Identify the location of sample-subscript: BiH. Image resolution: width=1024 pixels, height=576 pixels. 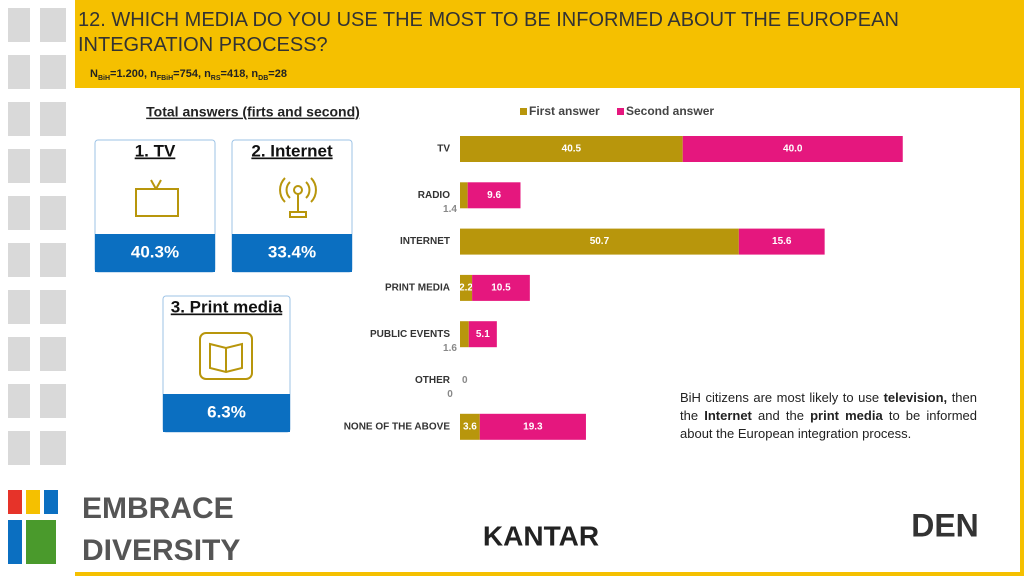
(104, 79).